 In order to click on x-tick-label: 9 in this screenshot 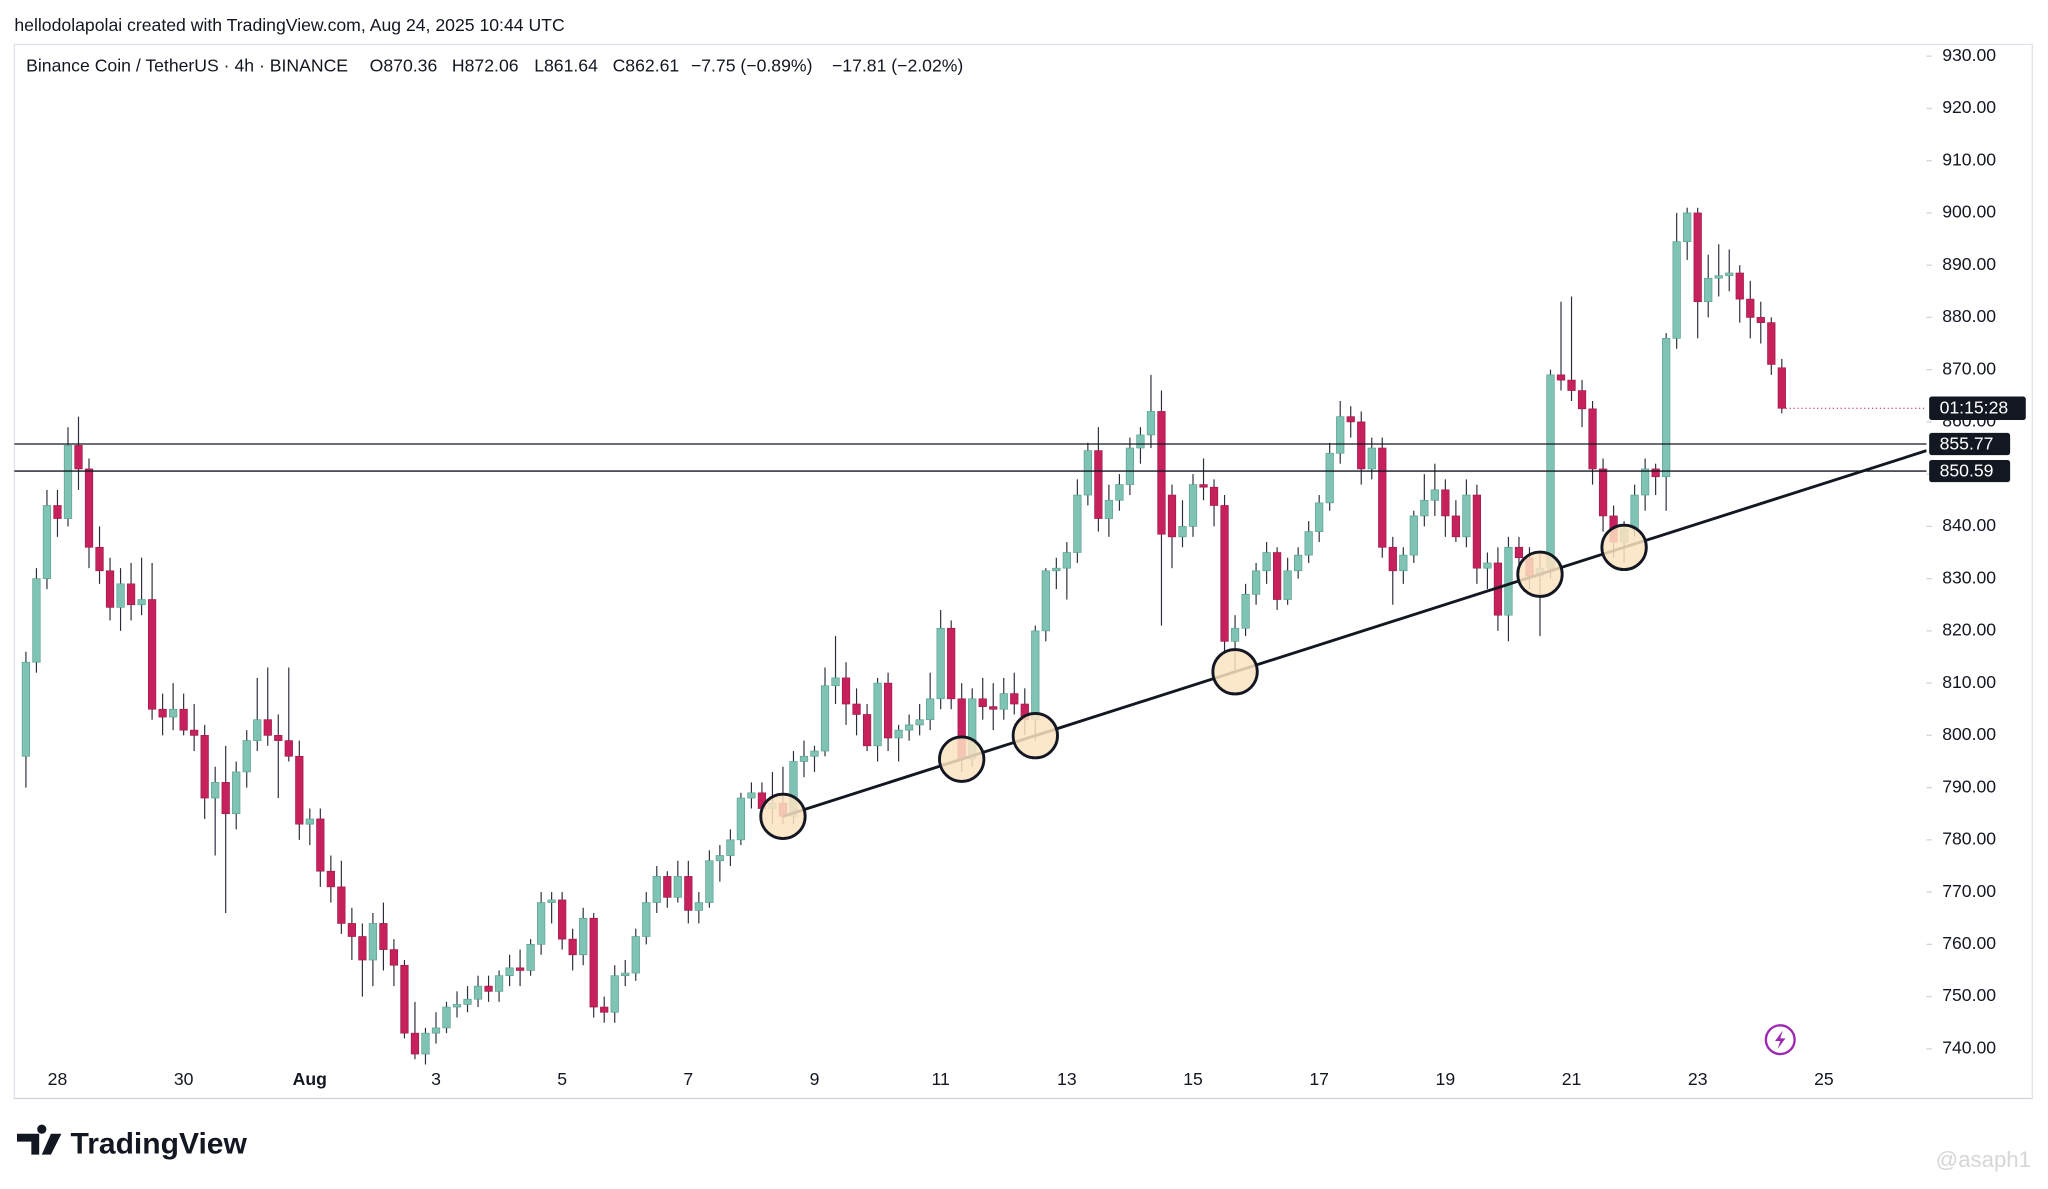, I will do `click(815, 1079)`.